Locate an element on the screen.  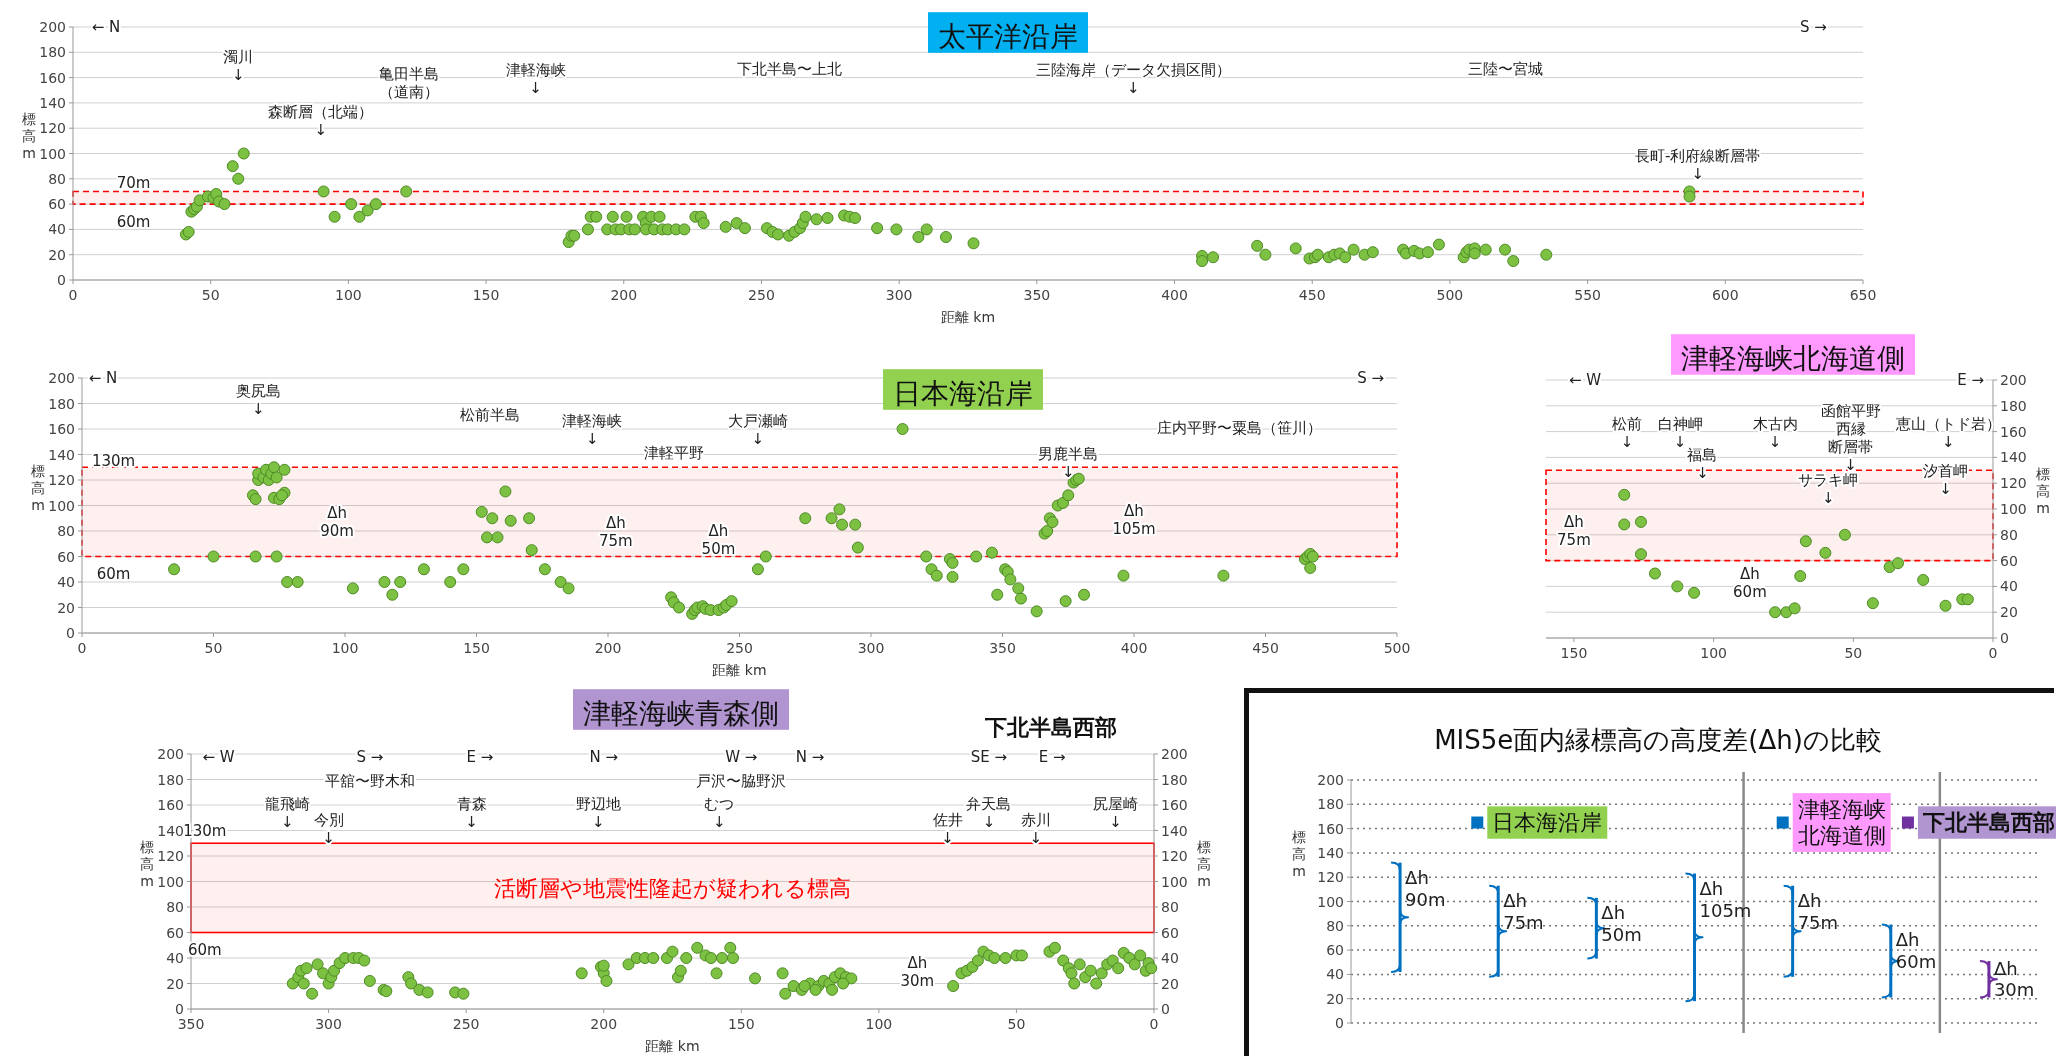
x-tick-label: 500 is located at coordinates (1450, 295).